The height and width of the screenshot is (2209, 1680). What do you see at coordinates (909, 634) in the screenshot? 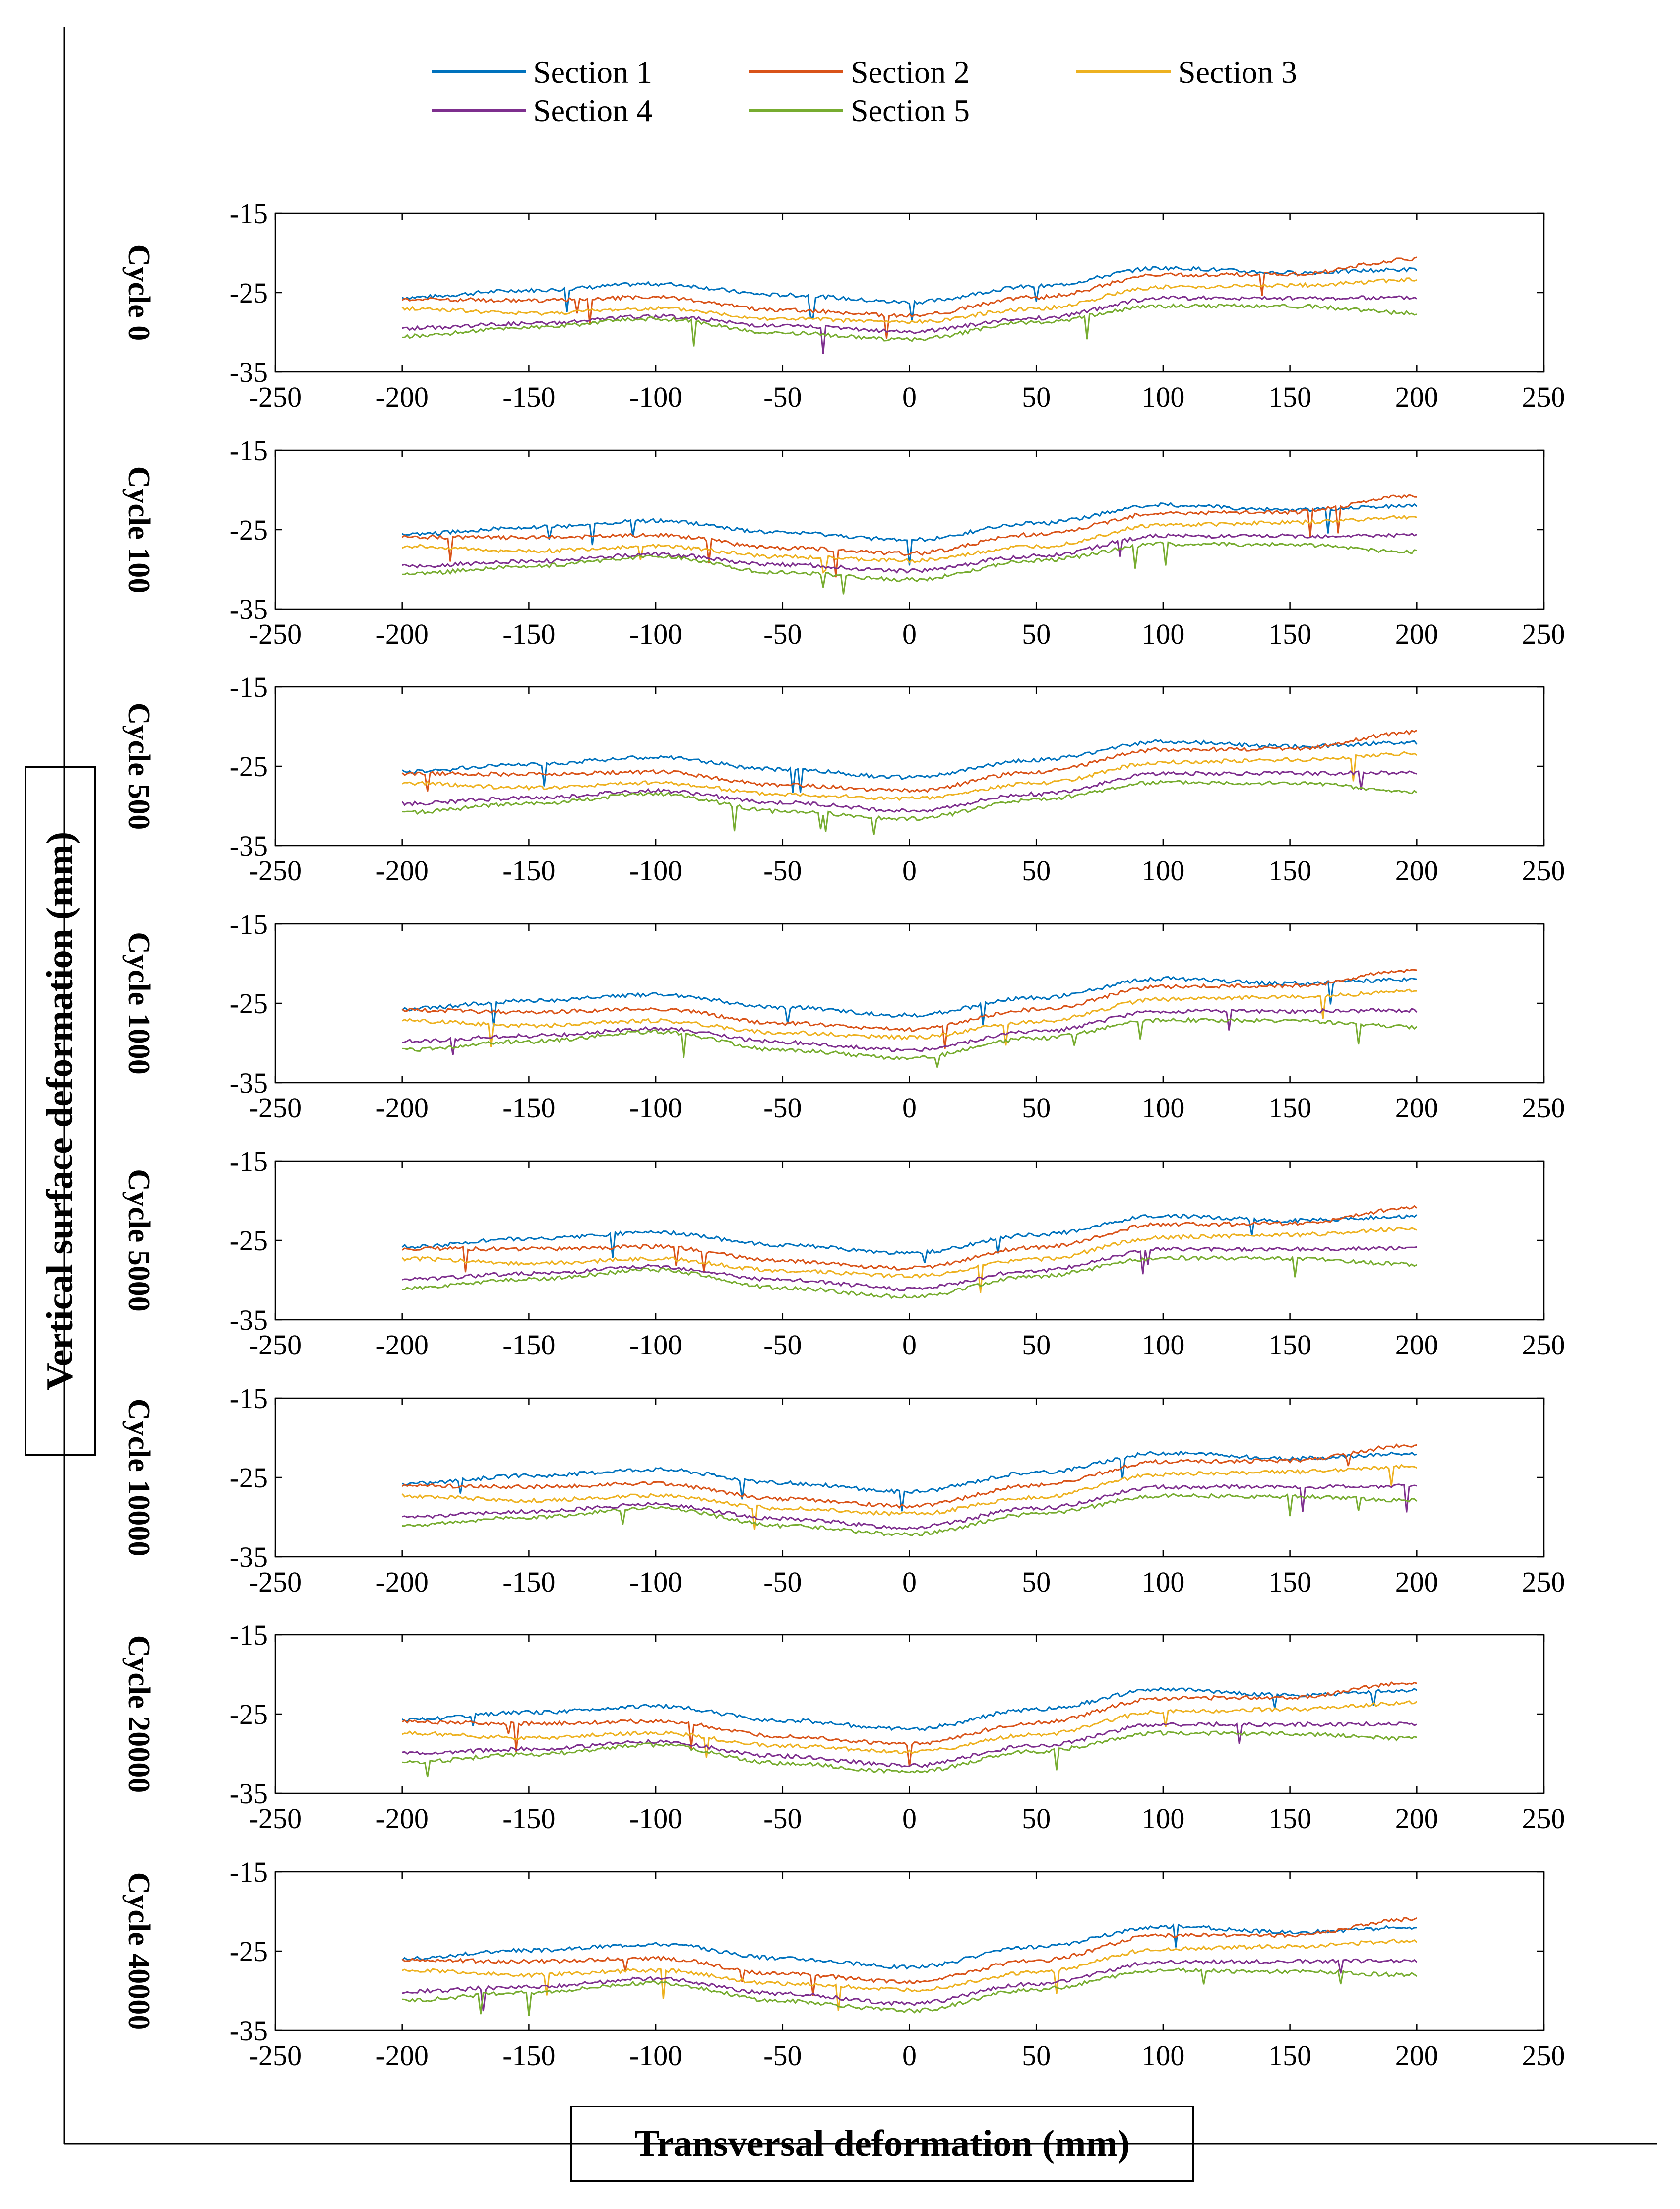
I see `panel-2-xtick-label: 0` at bounding box center [909, 634].